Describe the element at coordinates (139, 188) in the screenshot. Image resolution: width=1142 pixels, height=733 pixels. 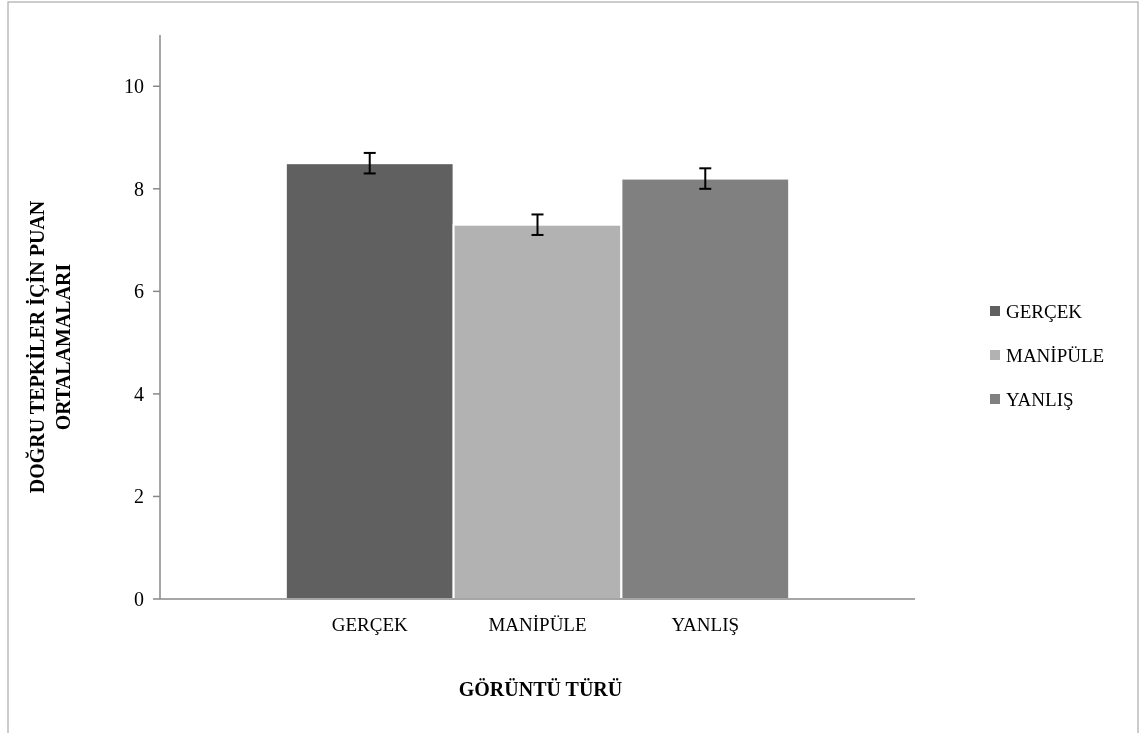
I see `y-tick-label: 8` at that location.